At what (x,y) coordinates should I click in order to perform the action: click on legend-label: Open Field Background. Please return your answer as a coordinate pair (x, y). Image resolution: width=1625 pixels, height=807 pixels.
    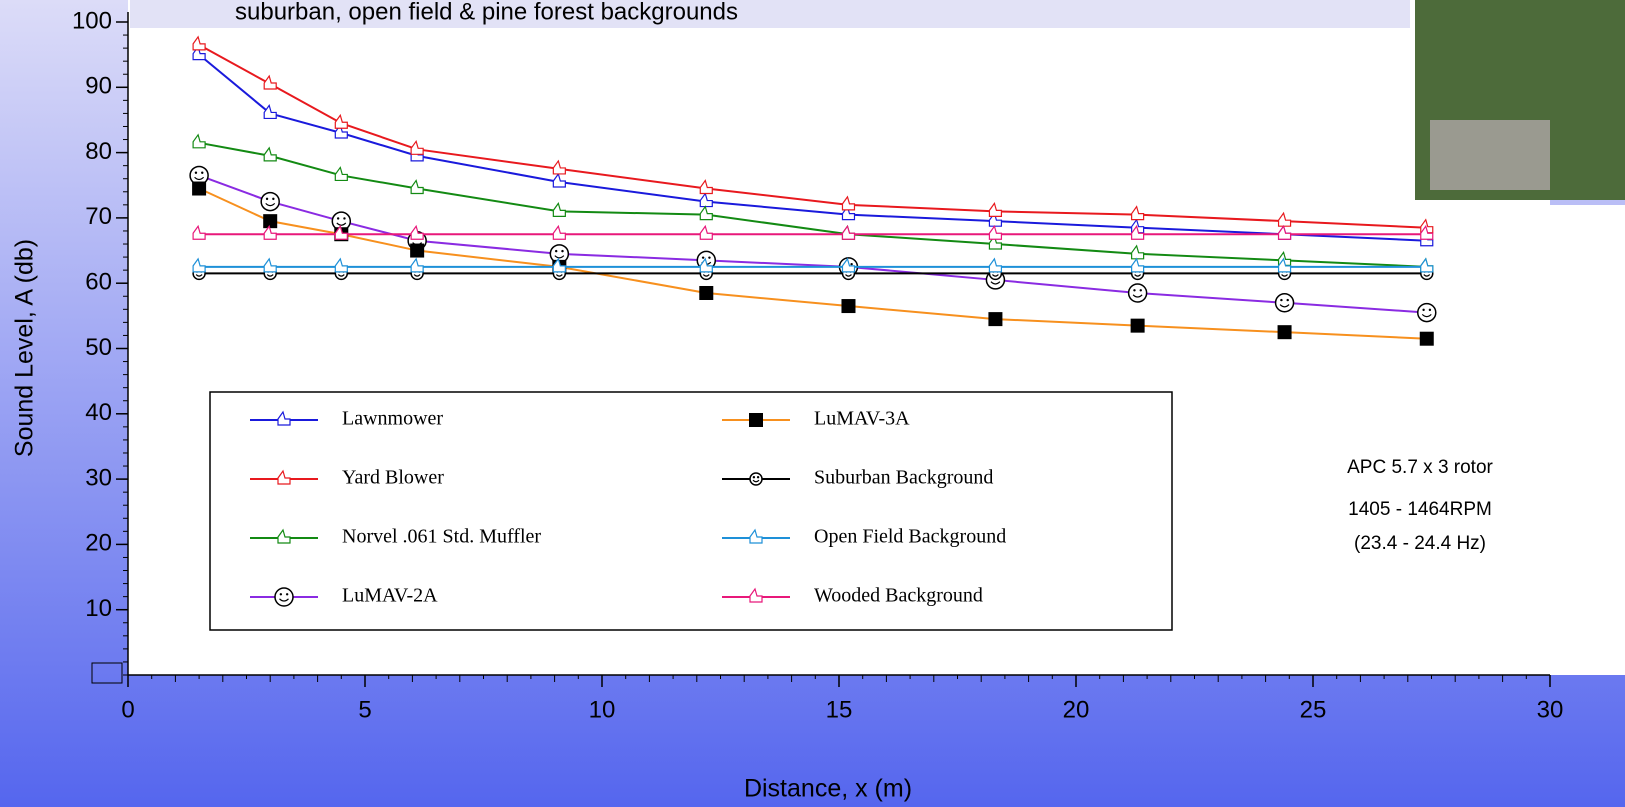
    Looking at the image, I should click on (910, 537).